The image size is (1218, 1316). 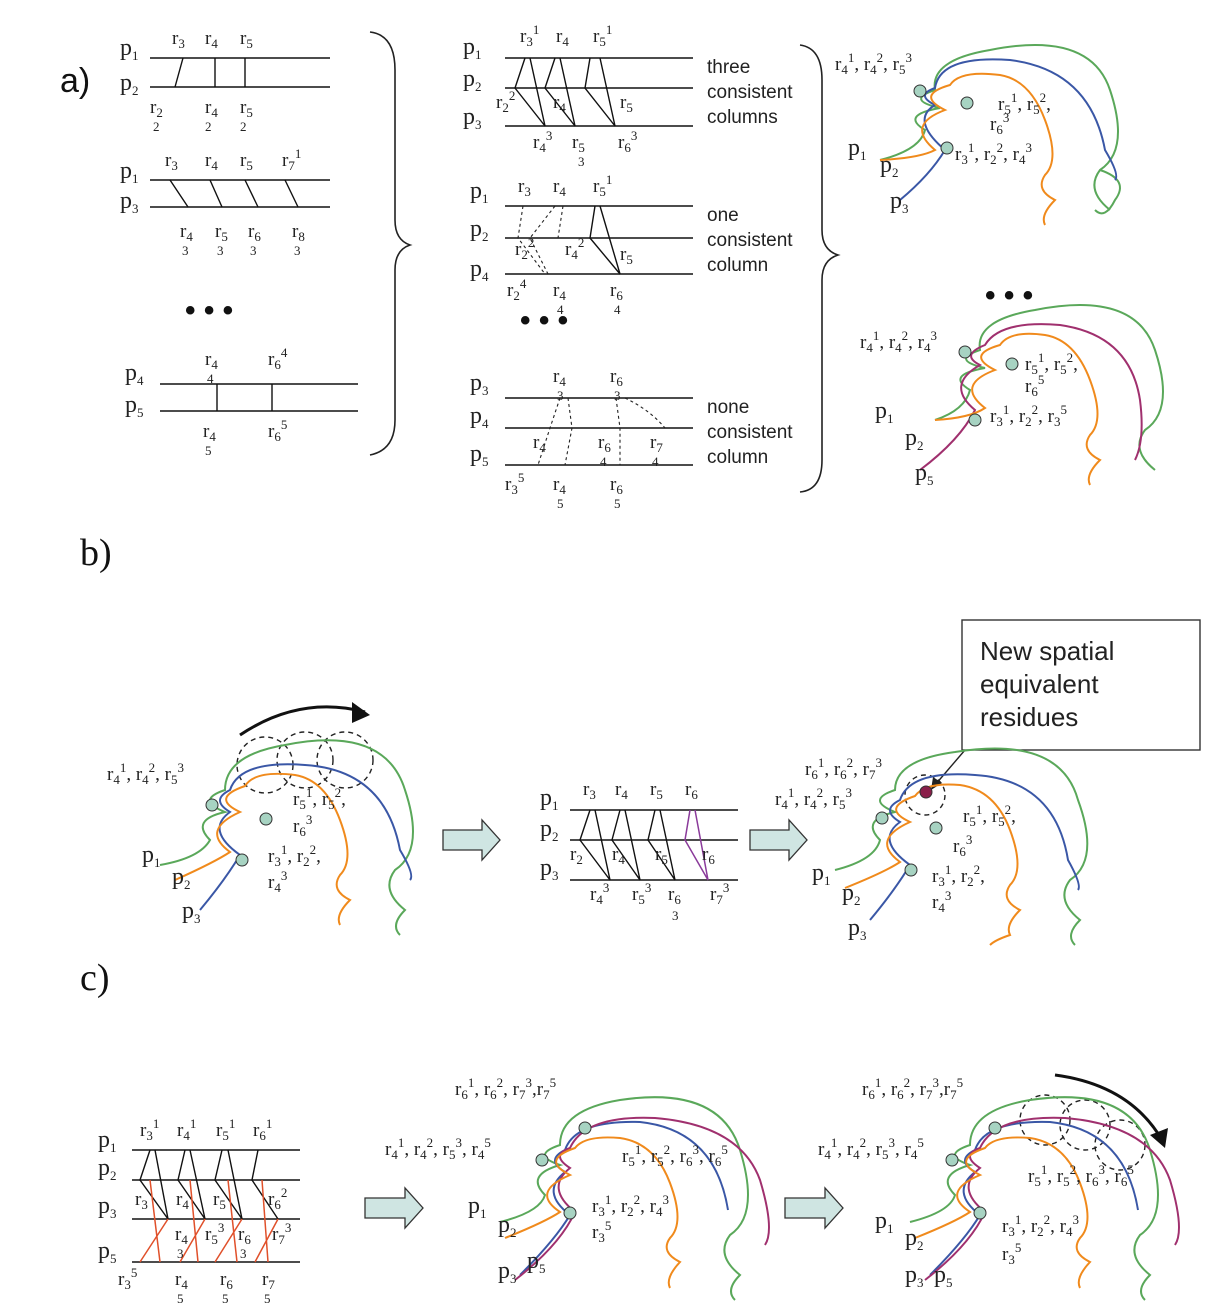 I want to click on svg-text: r51, r52, r63, r65, so click(x=675, y=1155).